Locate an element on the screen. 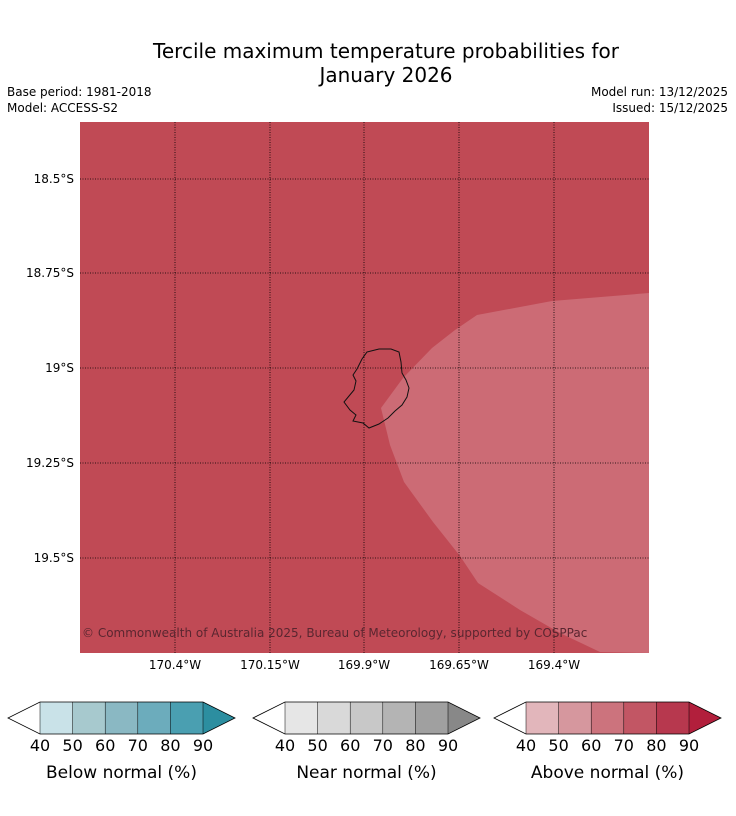  model-name: Model: ACCESS-S2 is located at coordinates (63, 108).